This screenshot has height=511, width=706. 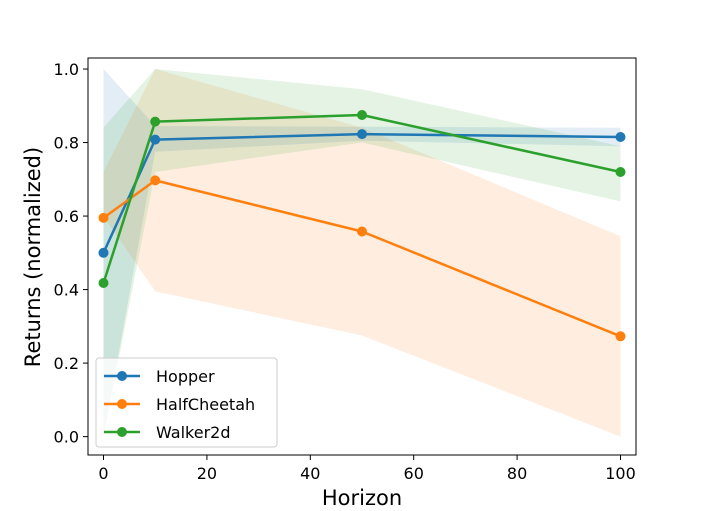 What do you see at coordinates (185, 376) in the screenshot?
I see `legend-label-hopper: Hopper` at bounding box center [185, 376].